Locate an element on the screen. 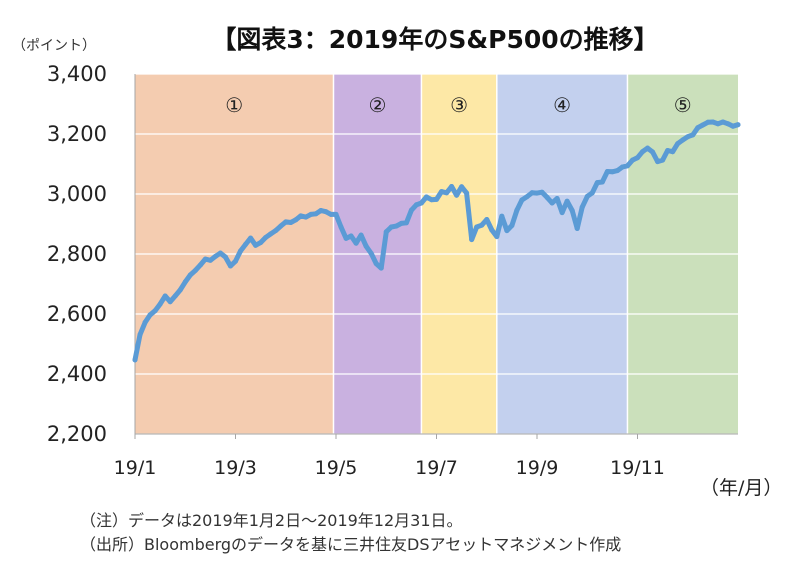 Image resolution: width=810 pixels, height=574 pixels. y-tick-label: 3,200 is located at coordinates (77, 134).